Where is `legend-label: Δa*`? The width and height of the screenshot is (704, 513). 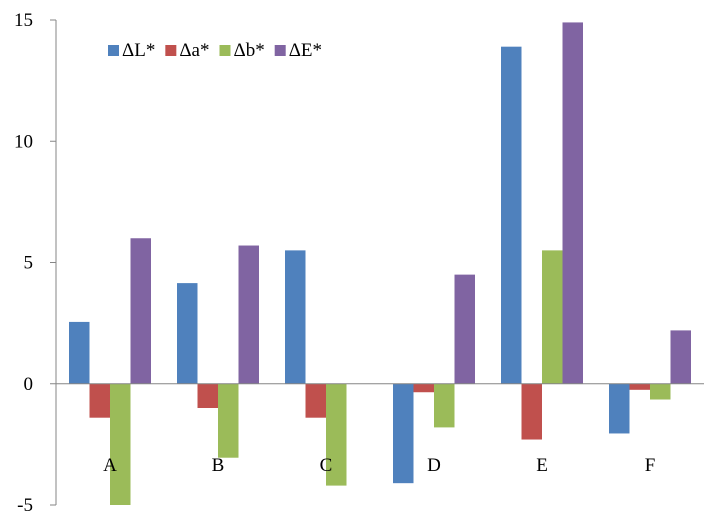 legend-label: Δa* is located at coordinates (194, 50).